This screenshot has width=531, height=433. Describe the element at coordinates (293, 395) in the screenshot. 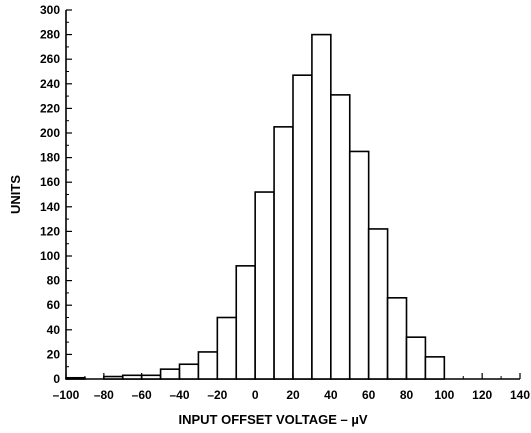

I see `x-tick-label: 20` at that location.